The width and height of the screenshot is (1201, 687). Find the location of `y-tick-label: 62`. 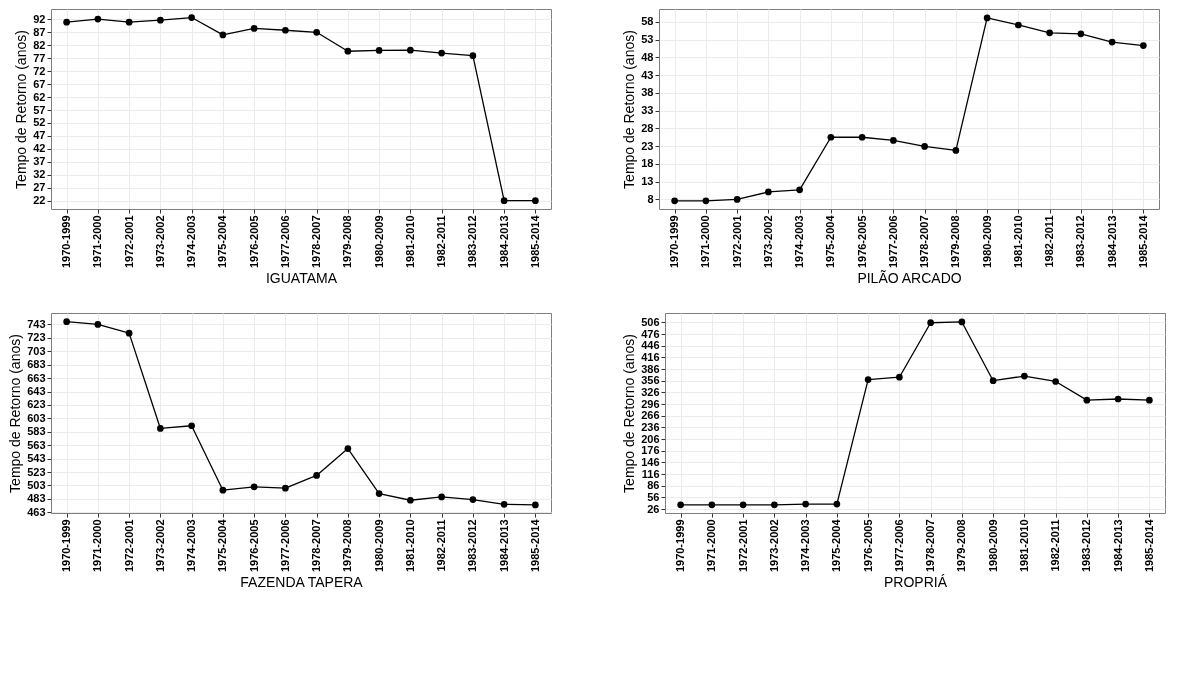

y-tick-label: 62 is located at coordinates (39, 96).